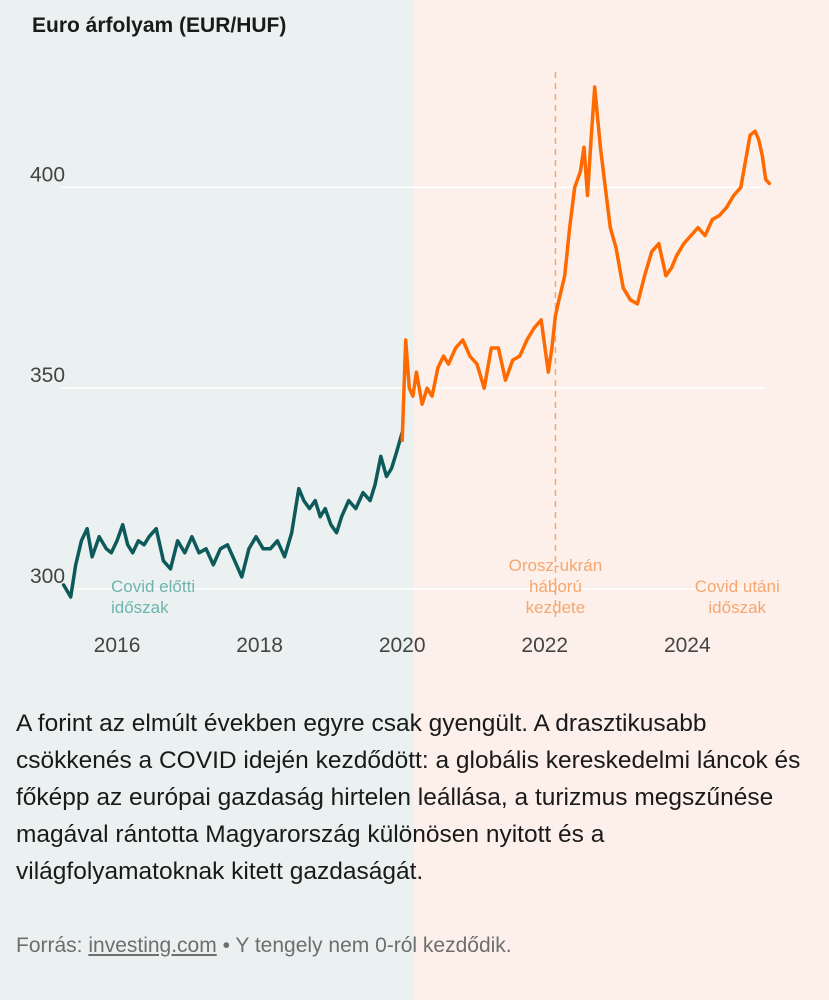  I want to click on y-tick-label-350: 350, so click(47, 375).